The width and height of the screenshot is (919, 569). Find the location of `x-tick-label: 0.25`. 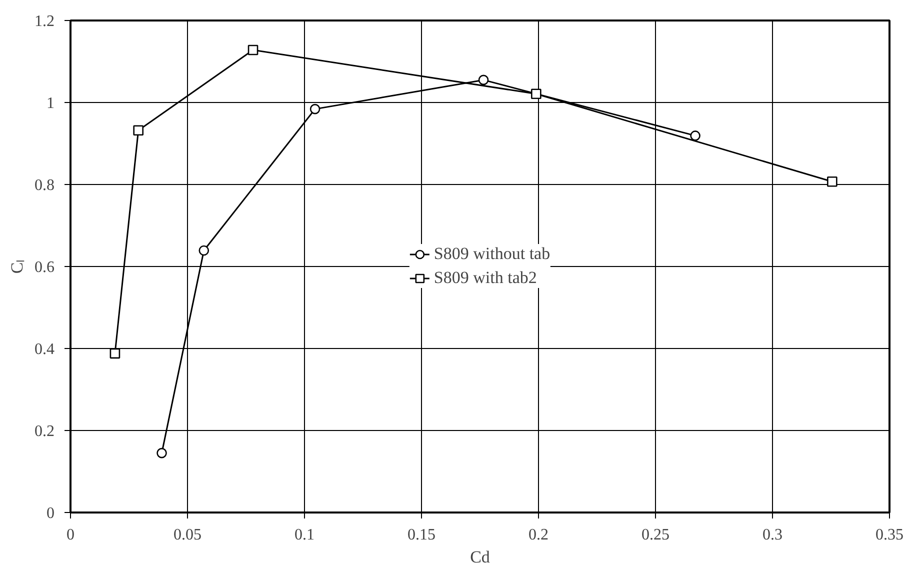

x-tick-label: 0.25 is located at coordinates (656, 535).